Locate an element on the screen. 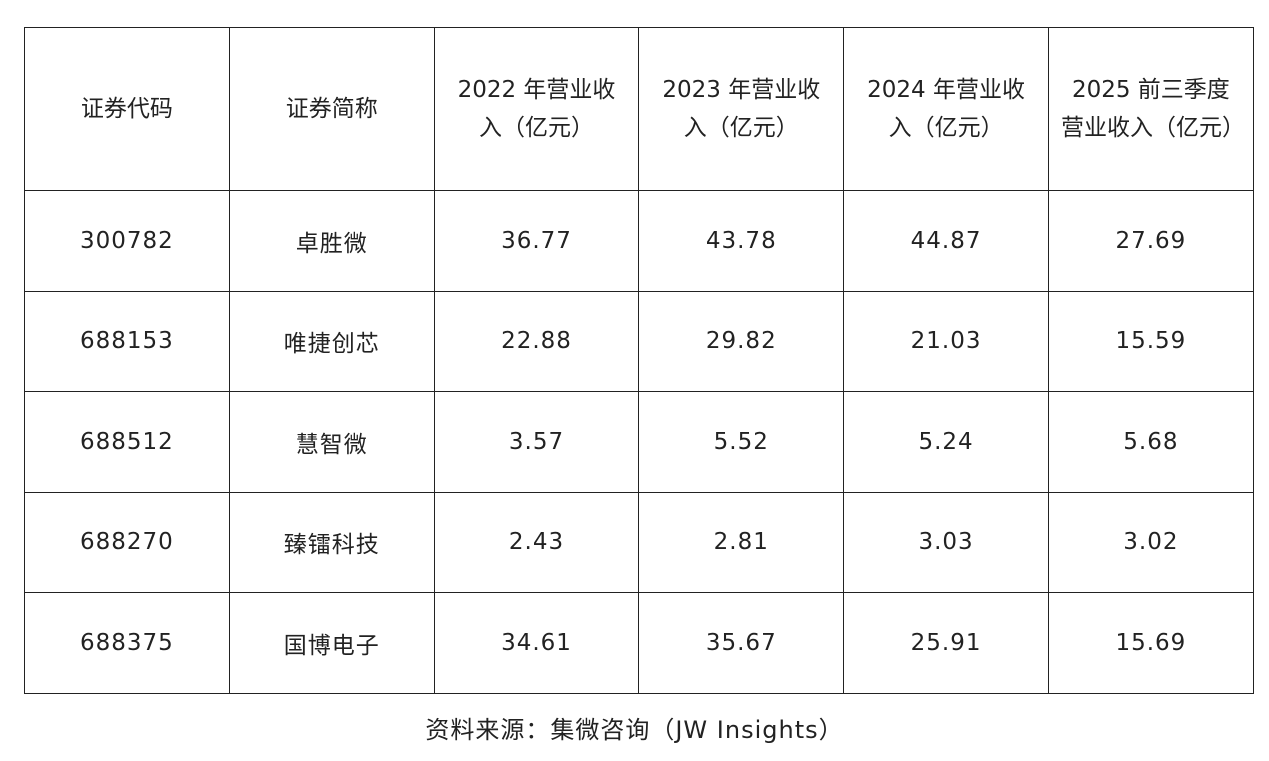  label-cell: 卓胜微 is located at coordinates (331, 241).